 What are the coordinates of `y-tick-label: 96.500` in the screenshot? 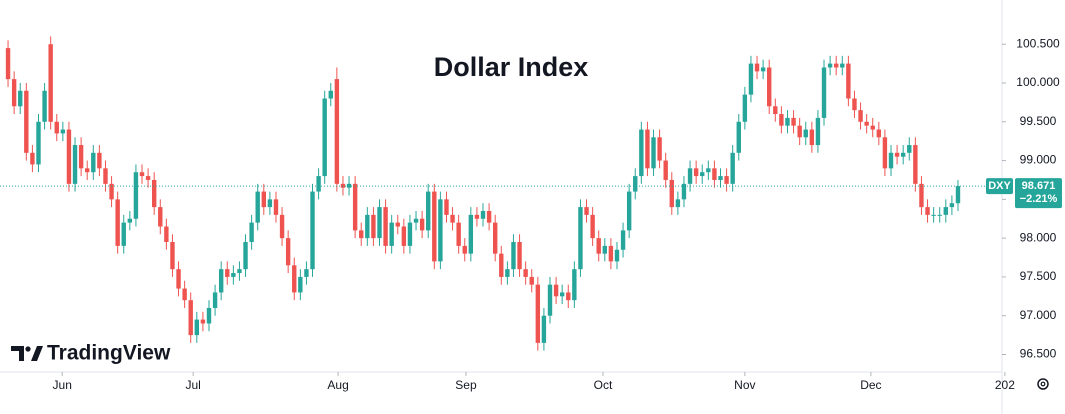 It's located at (1038, 354).